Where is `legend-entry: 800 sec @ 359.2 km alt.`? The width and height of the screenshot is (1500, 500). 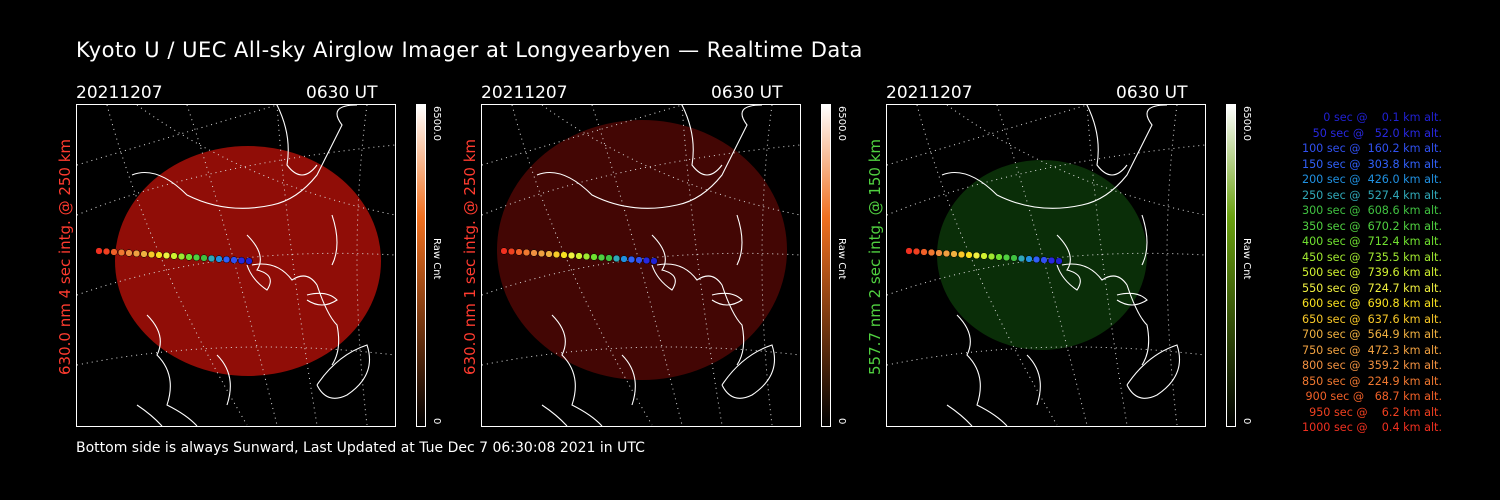 legend-entry: 800 sec @ 359.2 km alt. is located at coordinates (1370, 365).